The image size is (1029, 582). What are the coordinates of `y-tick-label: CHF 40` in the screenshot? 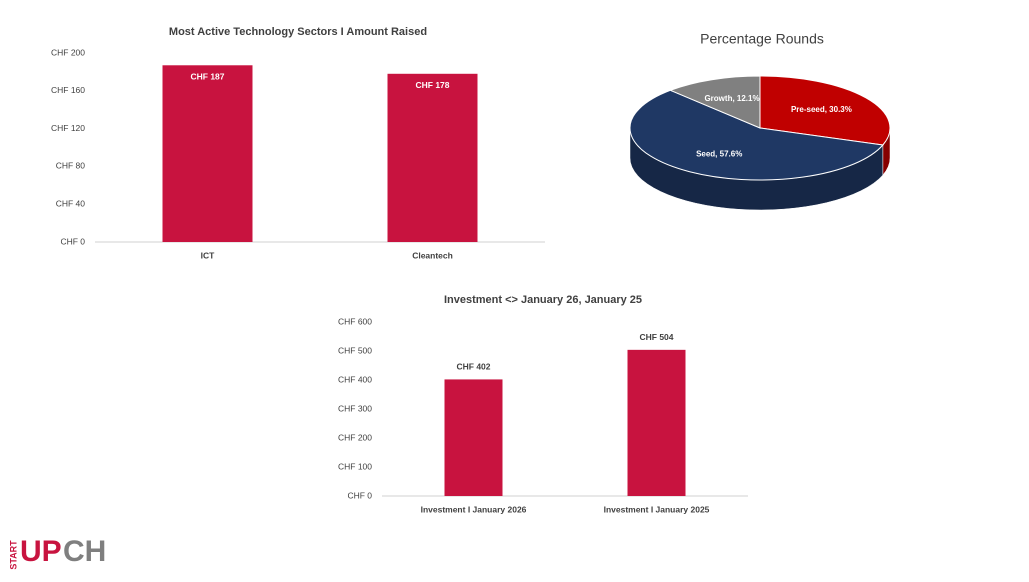 It's located at (71, 203).